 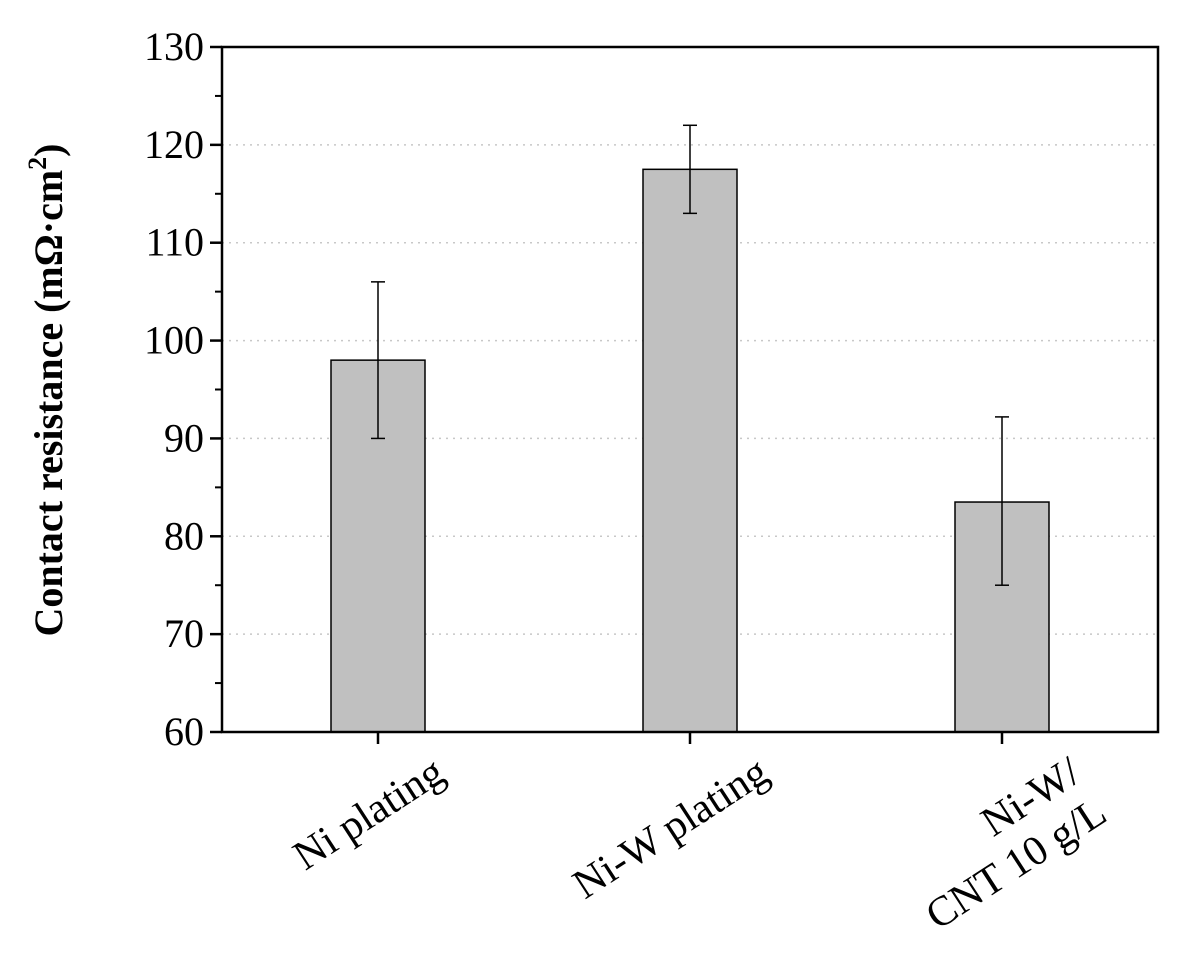 I want to click on y-axis-title-main: Contact resistance (mΩ·cm, so click(x=48, y=403).